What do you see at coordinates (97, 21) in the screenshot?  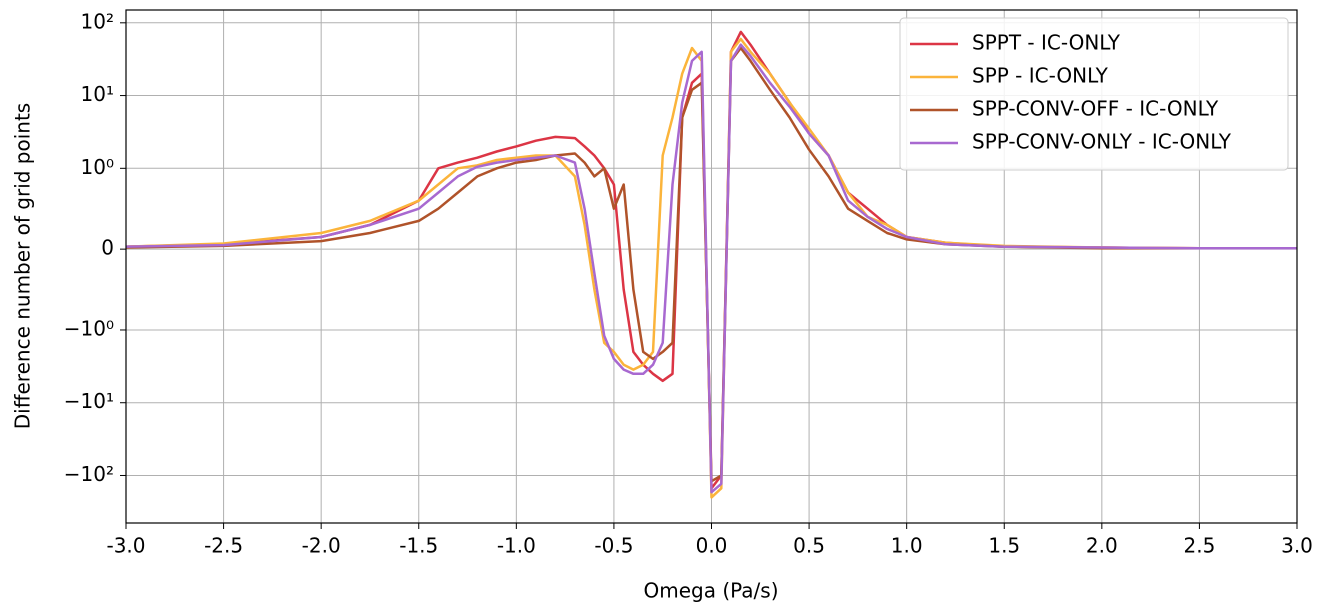 I see `y-tick-label: 10²` at bounding box center [97, 21].